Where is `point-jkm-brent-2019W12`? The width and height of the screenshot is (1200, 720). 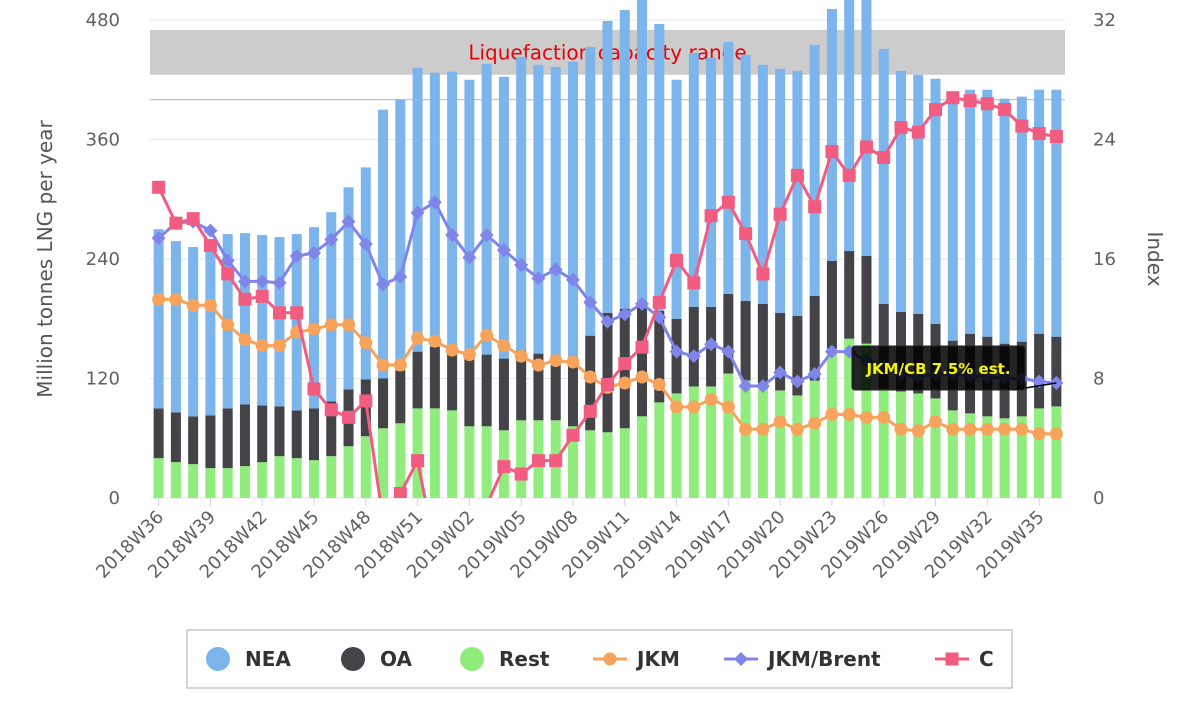 point-jkm-brent-2019W12 is located at coordinates (642, 303).